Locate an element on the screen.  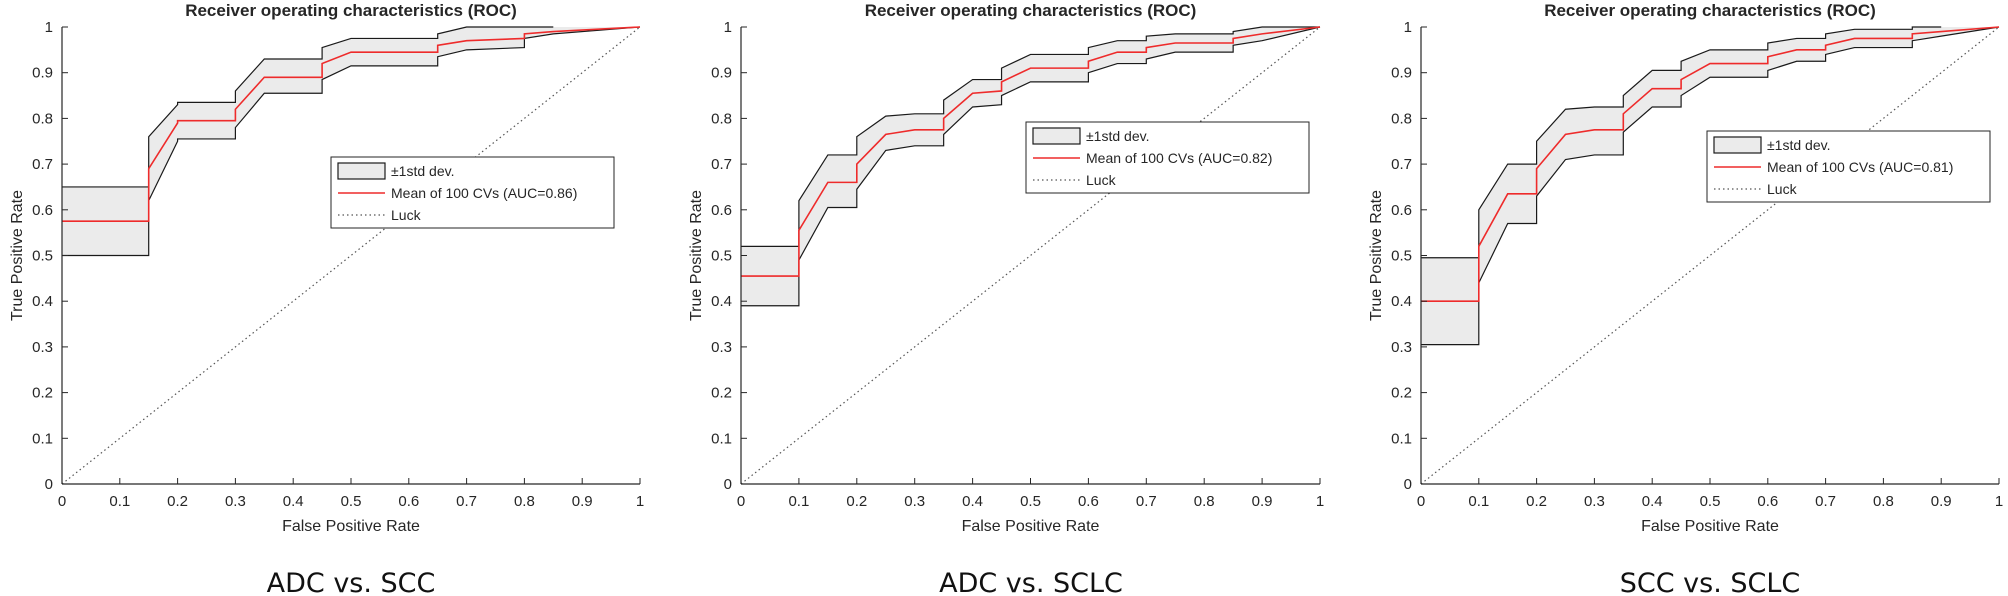
chart-caption: SCC vs. SCLC is located at coordinates (1710, 582).